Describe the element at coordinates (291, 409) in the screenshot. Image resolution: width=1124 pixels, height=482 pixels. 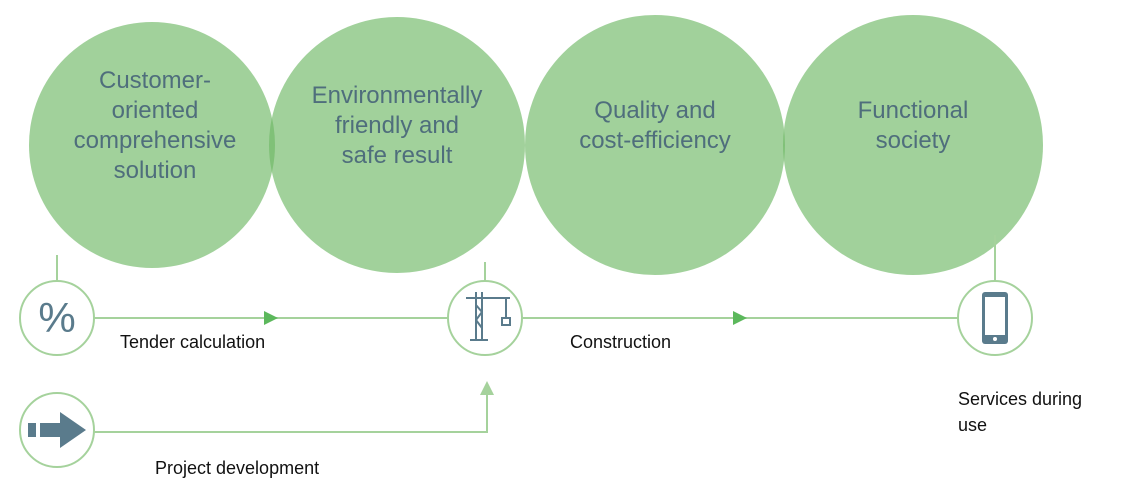
I see `connector` at that location.